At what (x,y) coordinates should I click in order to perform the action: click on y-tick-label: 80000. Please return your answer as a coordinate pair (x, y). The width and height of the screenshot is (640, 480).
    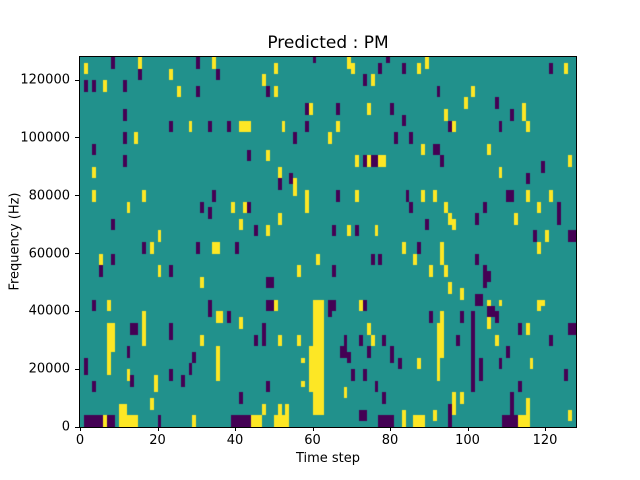
    Looking at the image, I should click on (49, 196).